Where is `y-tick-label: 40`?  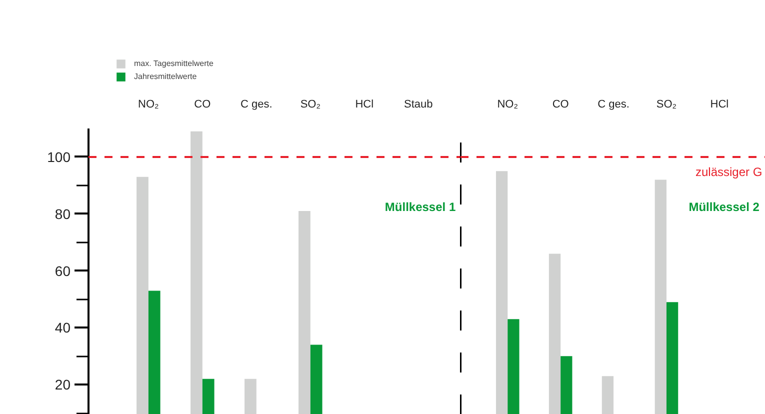 y-tick-label: 40 is located at coordinates (62, 328).